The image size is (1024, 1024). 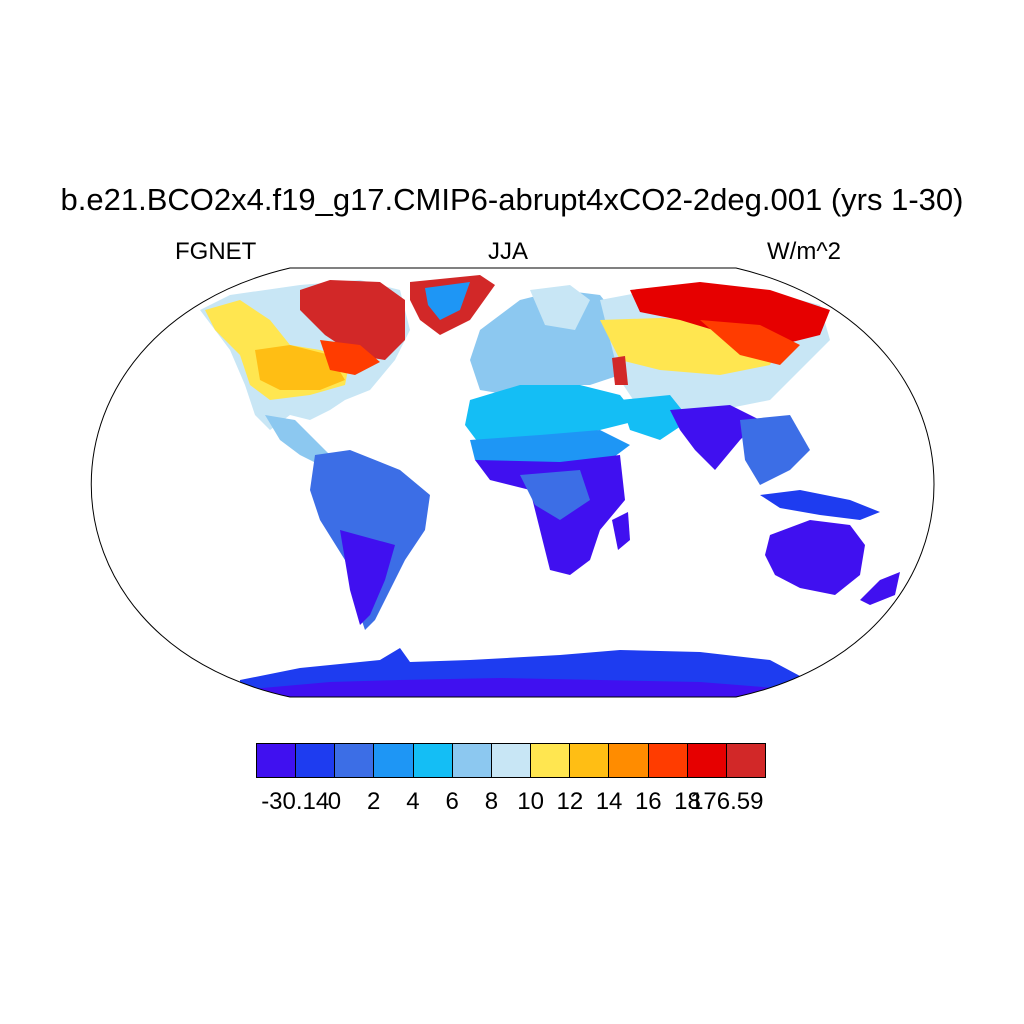 What do you see at coordinates (820, 505) in the screenshot?
I see `indonesia` at bounding box center [820, 505].